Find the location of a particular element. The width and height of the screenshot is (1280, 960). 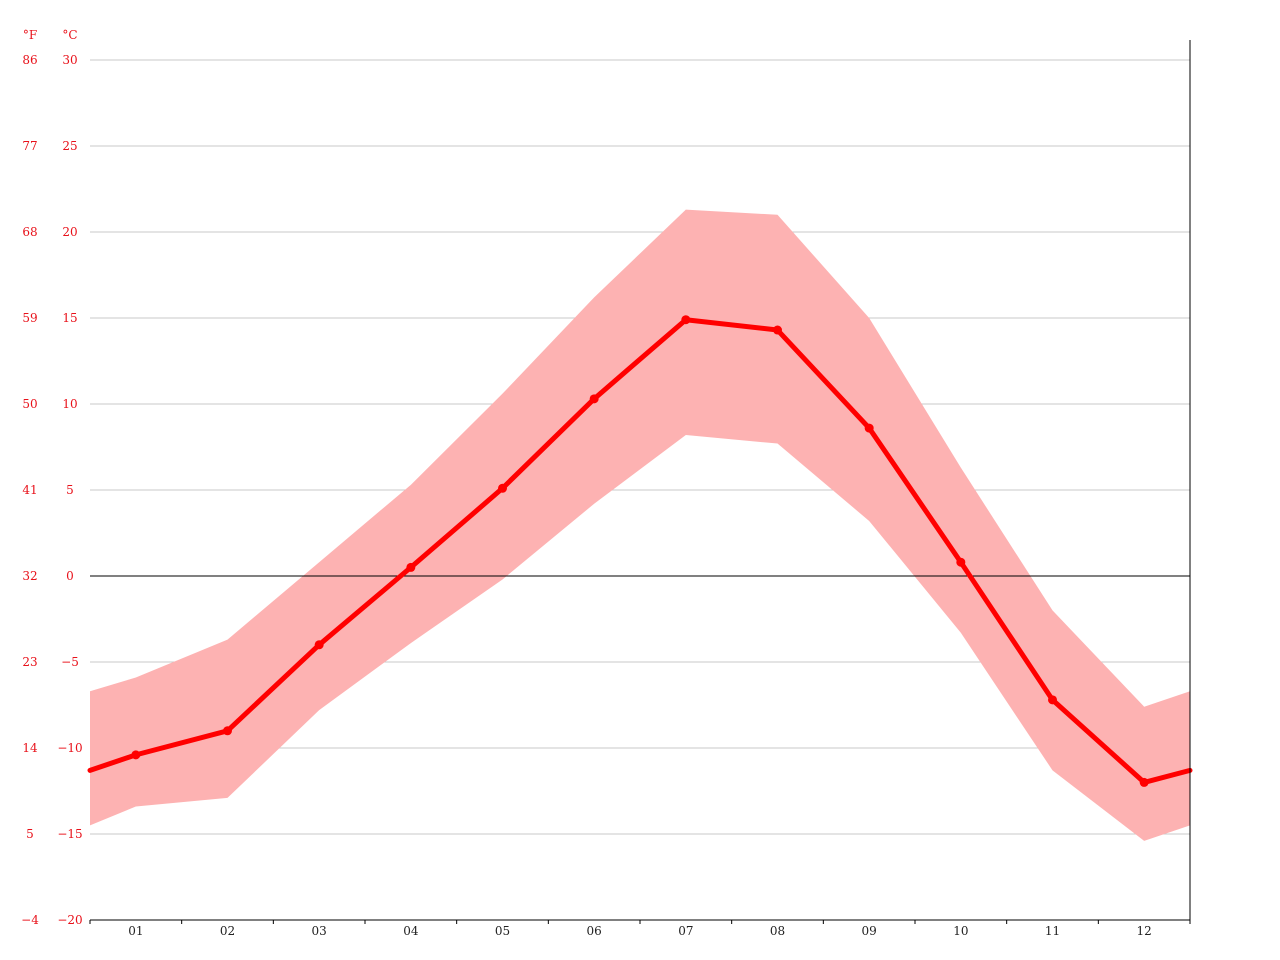

y-tick-celsius: −5 is located at coordinates (70, 662).